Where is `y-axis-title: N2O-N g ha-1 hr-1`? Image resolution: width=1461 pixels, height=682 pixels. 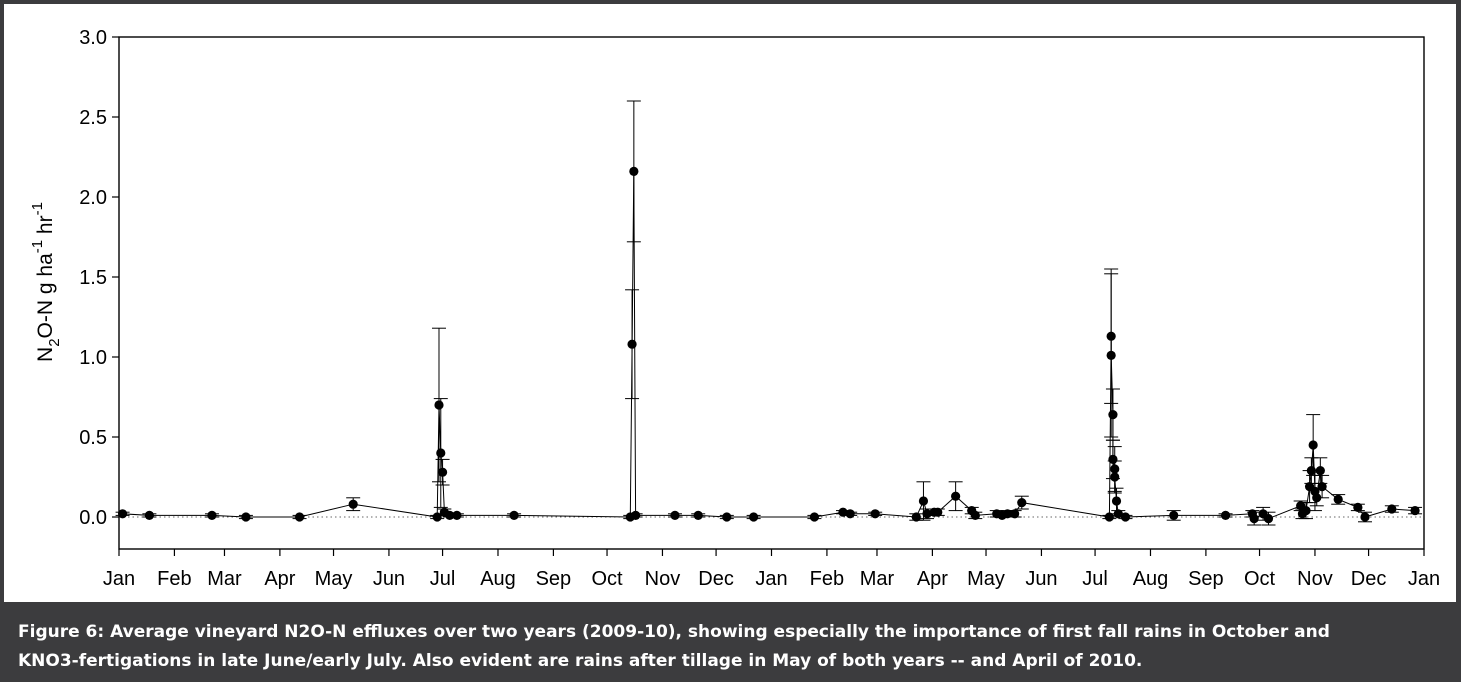 y-axis-title: N2O-N g ha-1 hr-1 is located at coordinates (46, 282).